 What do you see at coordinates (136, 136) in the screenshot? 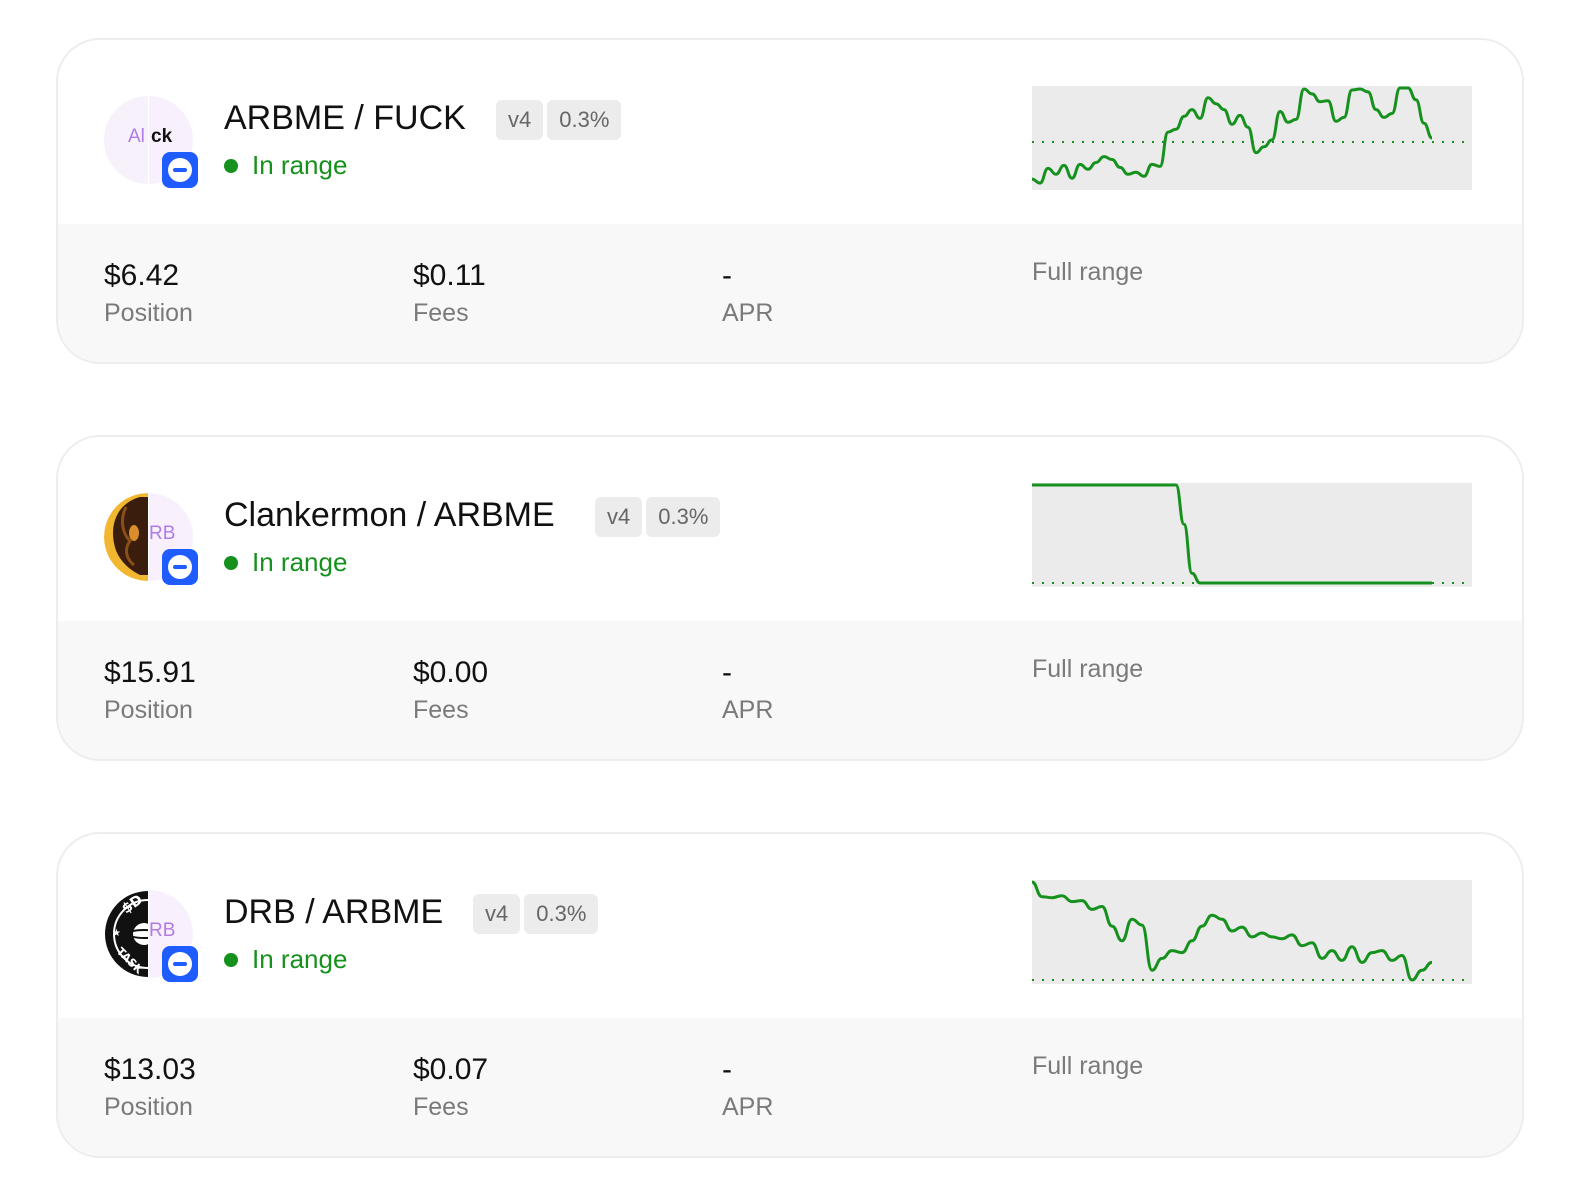
I see `token0-logo-text: Al` at bounding box center [136, 136].